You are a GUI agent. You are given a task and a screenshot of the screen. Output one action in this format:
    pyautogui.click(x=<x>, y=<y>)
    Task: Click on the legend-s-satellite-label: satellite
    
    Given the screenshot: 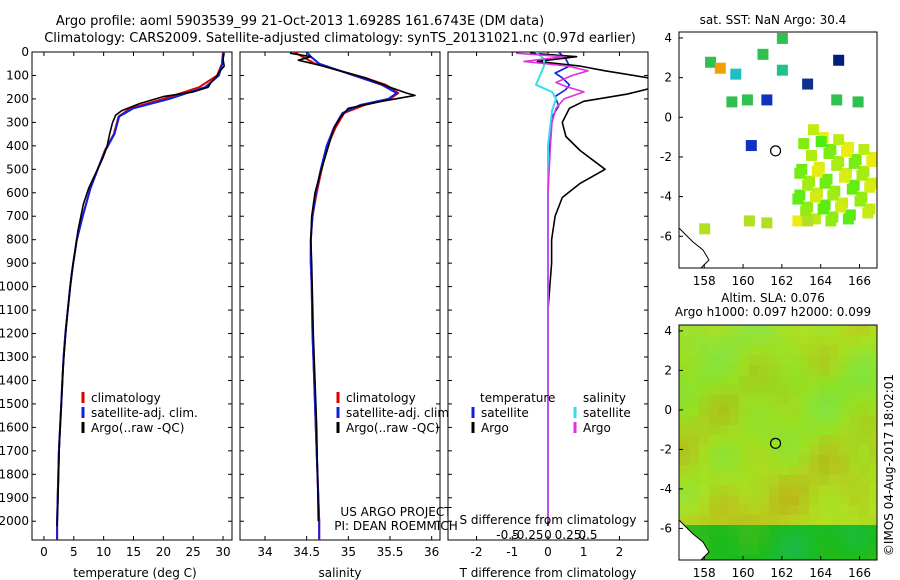 What is the action you would take?
    pyautogui.click(x=607, y=413)
    